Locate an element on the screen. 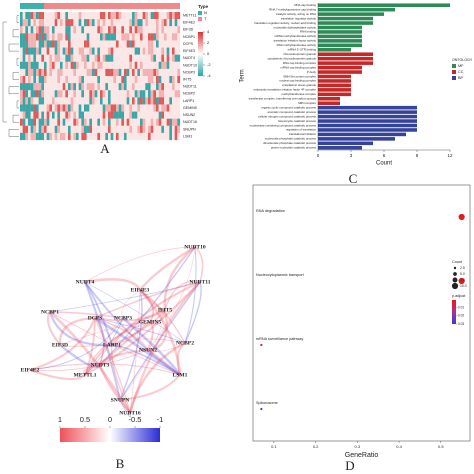 Image resolution: width=474 pixels, height=474 pixels. colorbar-label: -4 is located at coordinates (209, 75).